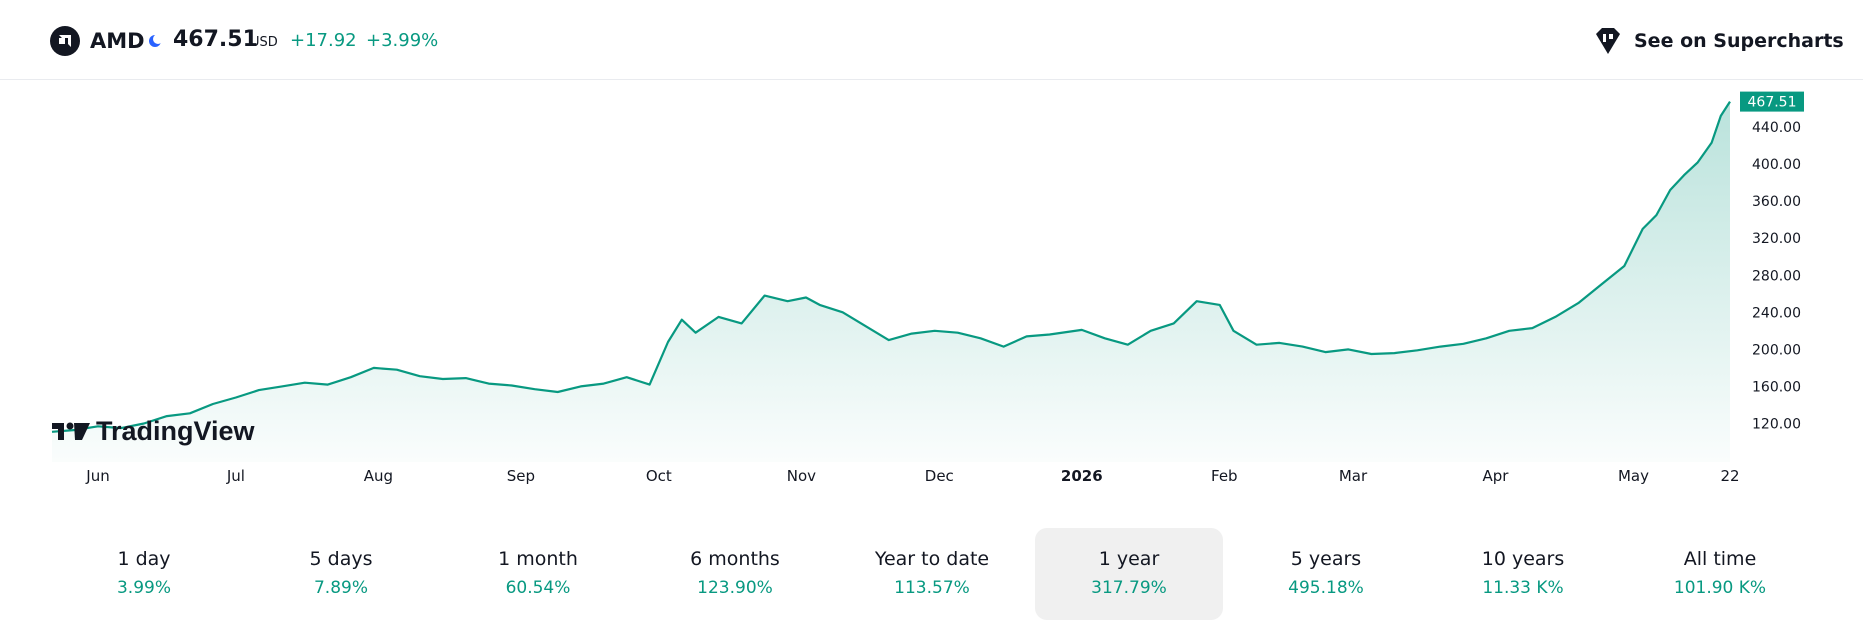 The image size is (1863, 643). I want to click on tradingview-watermark: TradingView, so click(154, 431).